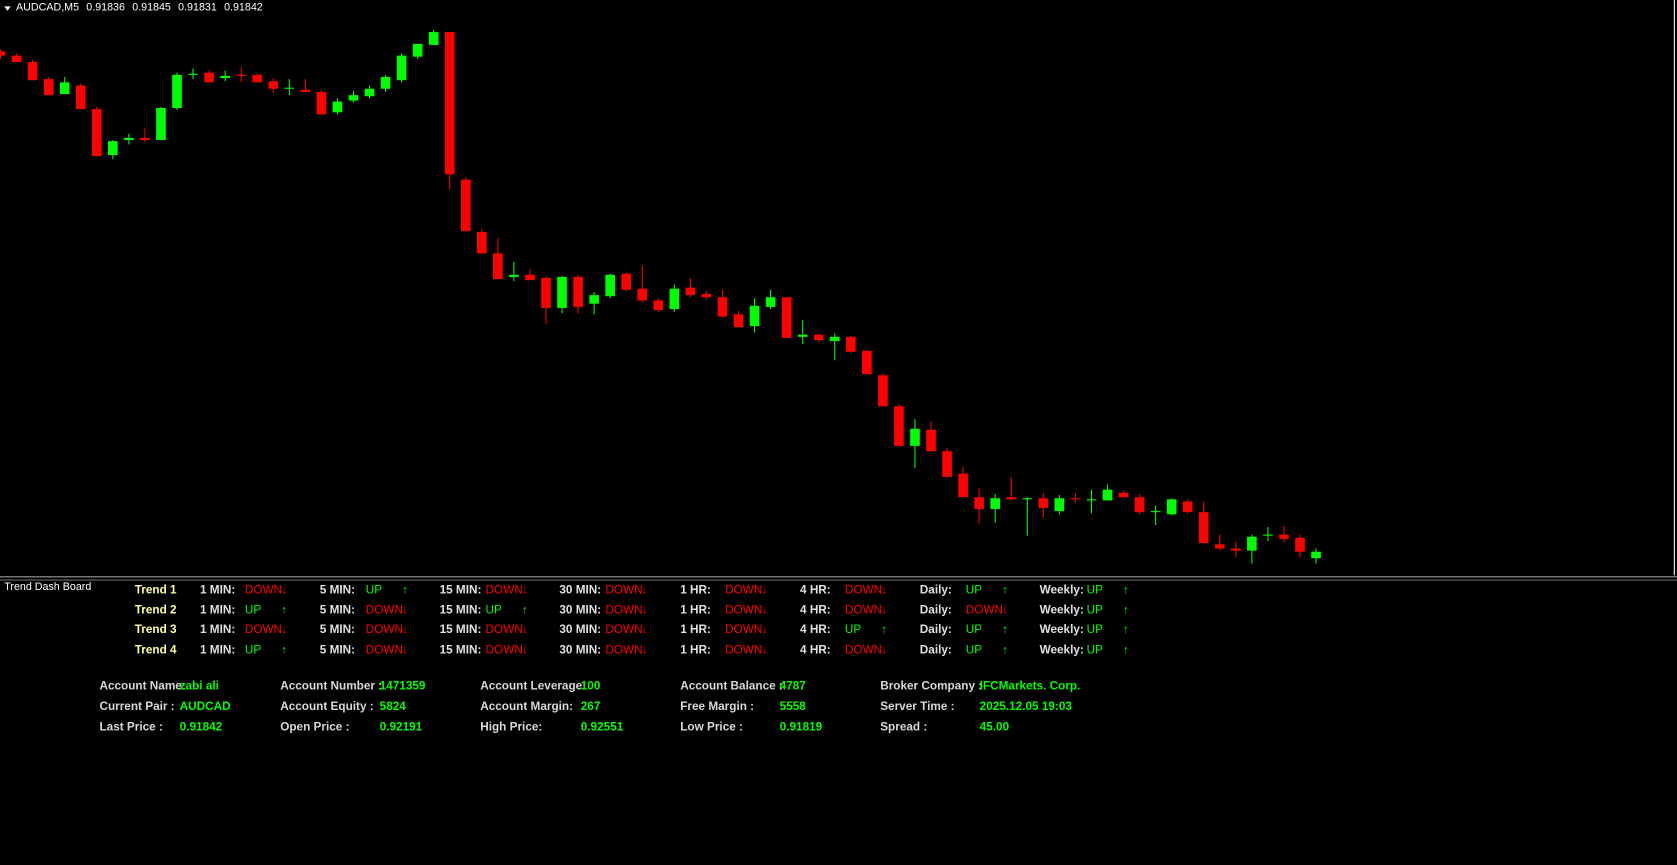  I want to click on timeframe-label: 1 MIN:, so click(218, 630).